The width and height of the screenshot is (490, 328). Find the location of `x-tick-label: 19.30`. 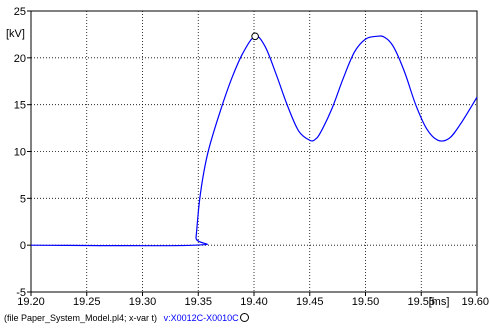

x-tick-label: 19.30 is located at coordinates (143, 302).